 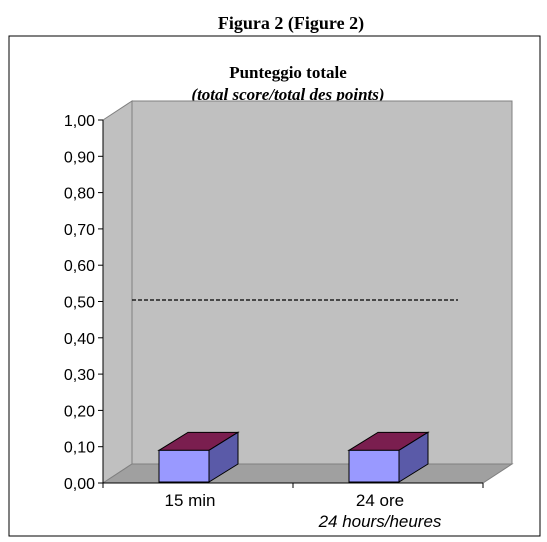 What do you see at coordinates (79, 448) in the screenshot?
I see `y-tick-label: 0,10` at bounding box center [79, 448].